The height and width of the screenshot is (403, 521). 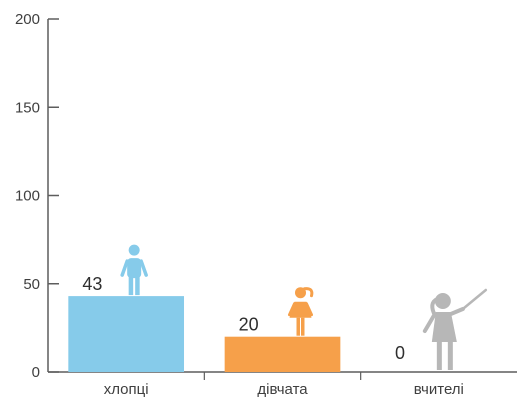 I want to click on y-tick-label: 50, so click(x=31, y=284).